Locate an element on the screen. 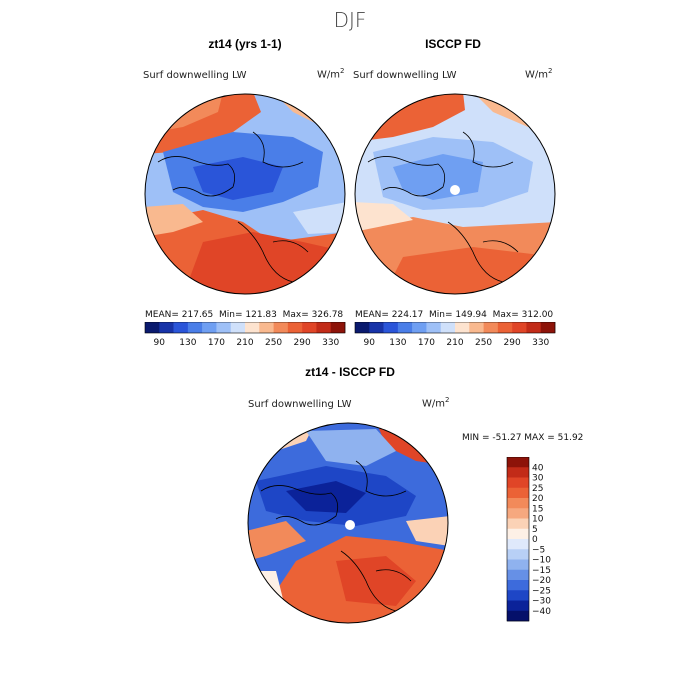 The width and height of the screenshot is (700, 700). colorbar-tick-label: 40 is located at coordinates (538, 468).